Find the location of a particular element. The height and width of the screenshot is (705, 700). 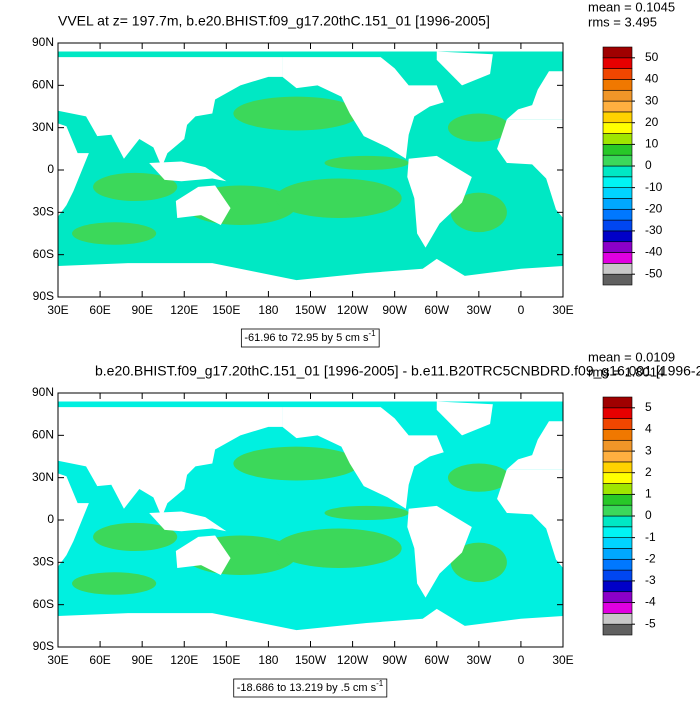

x-tick-label: 0 is located at coordinates (521, 310).